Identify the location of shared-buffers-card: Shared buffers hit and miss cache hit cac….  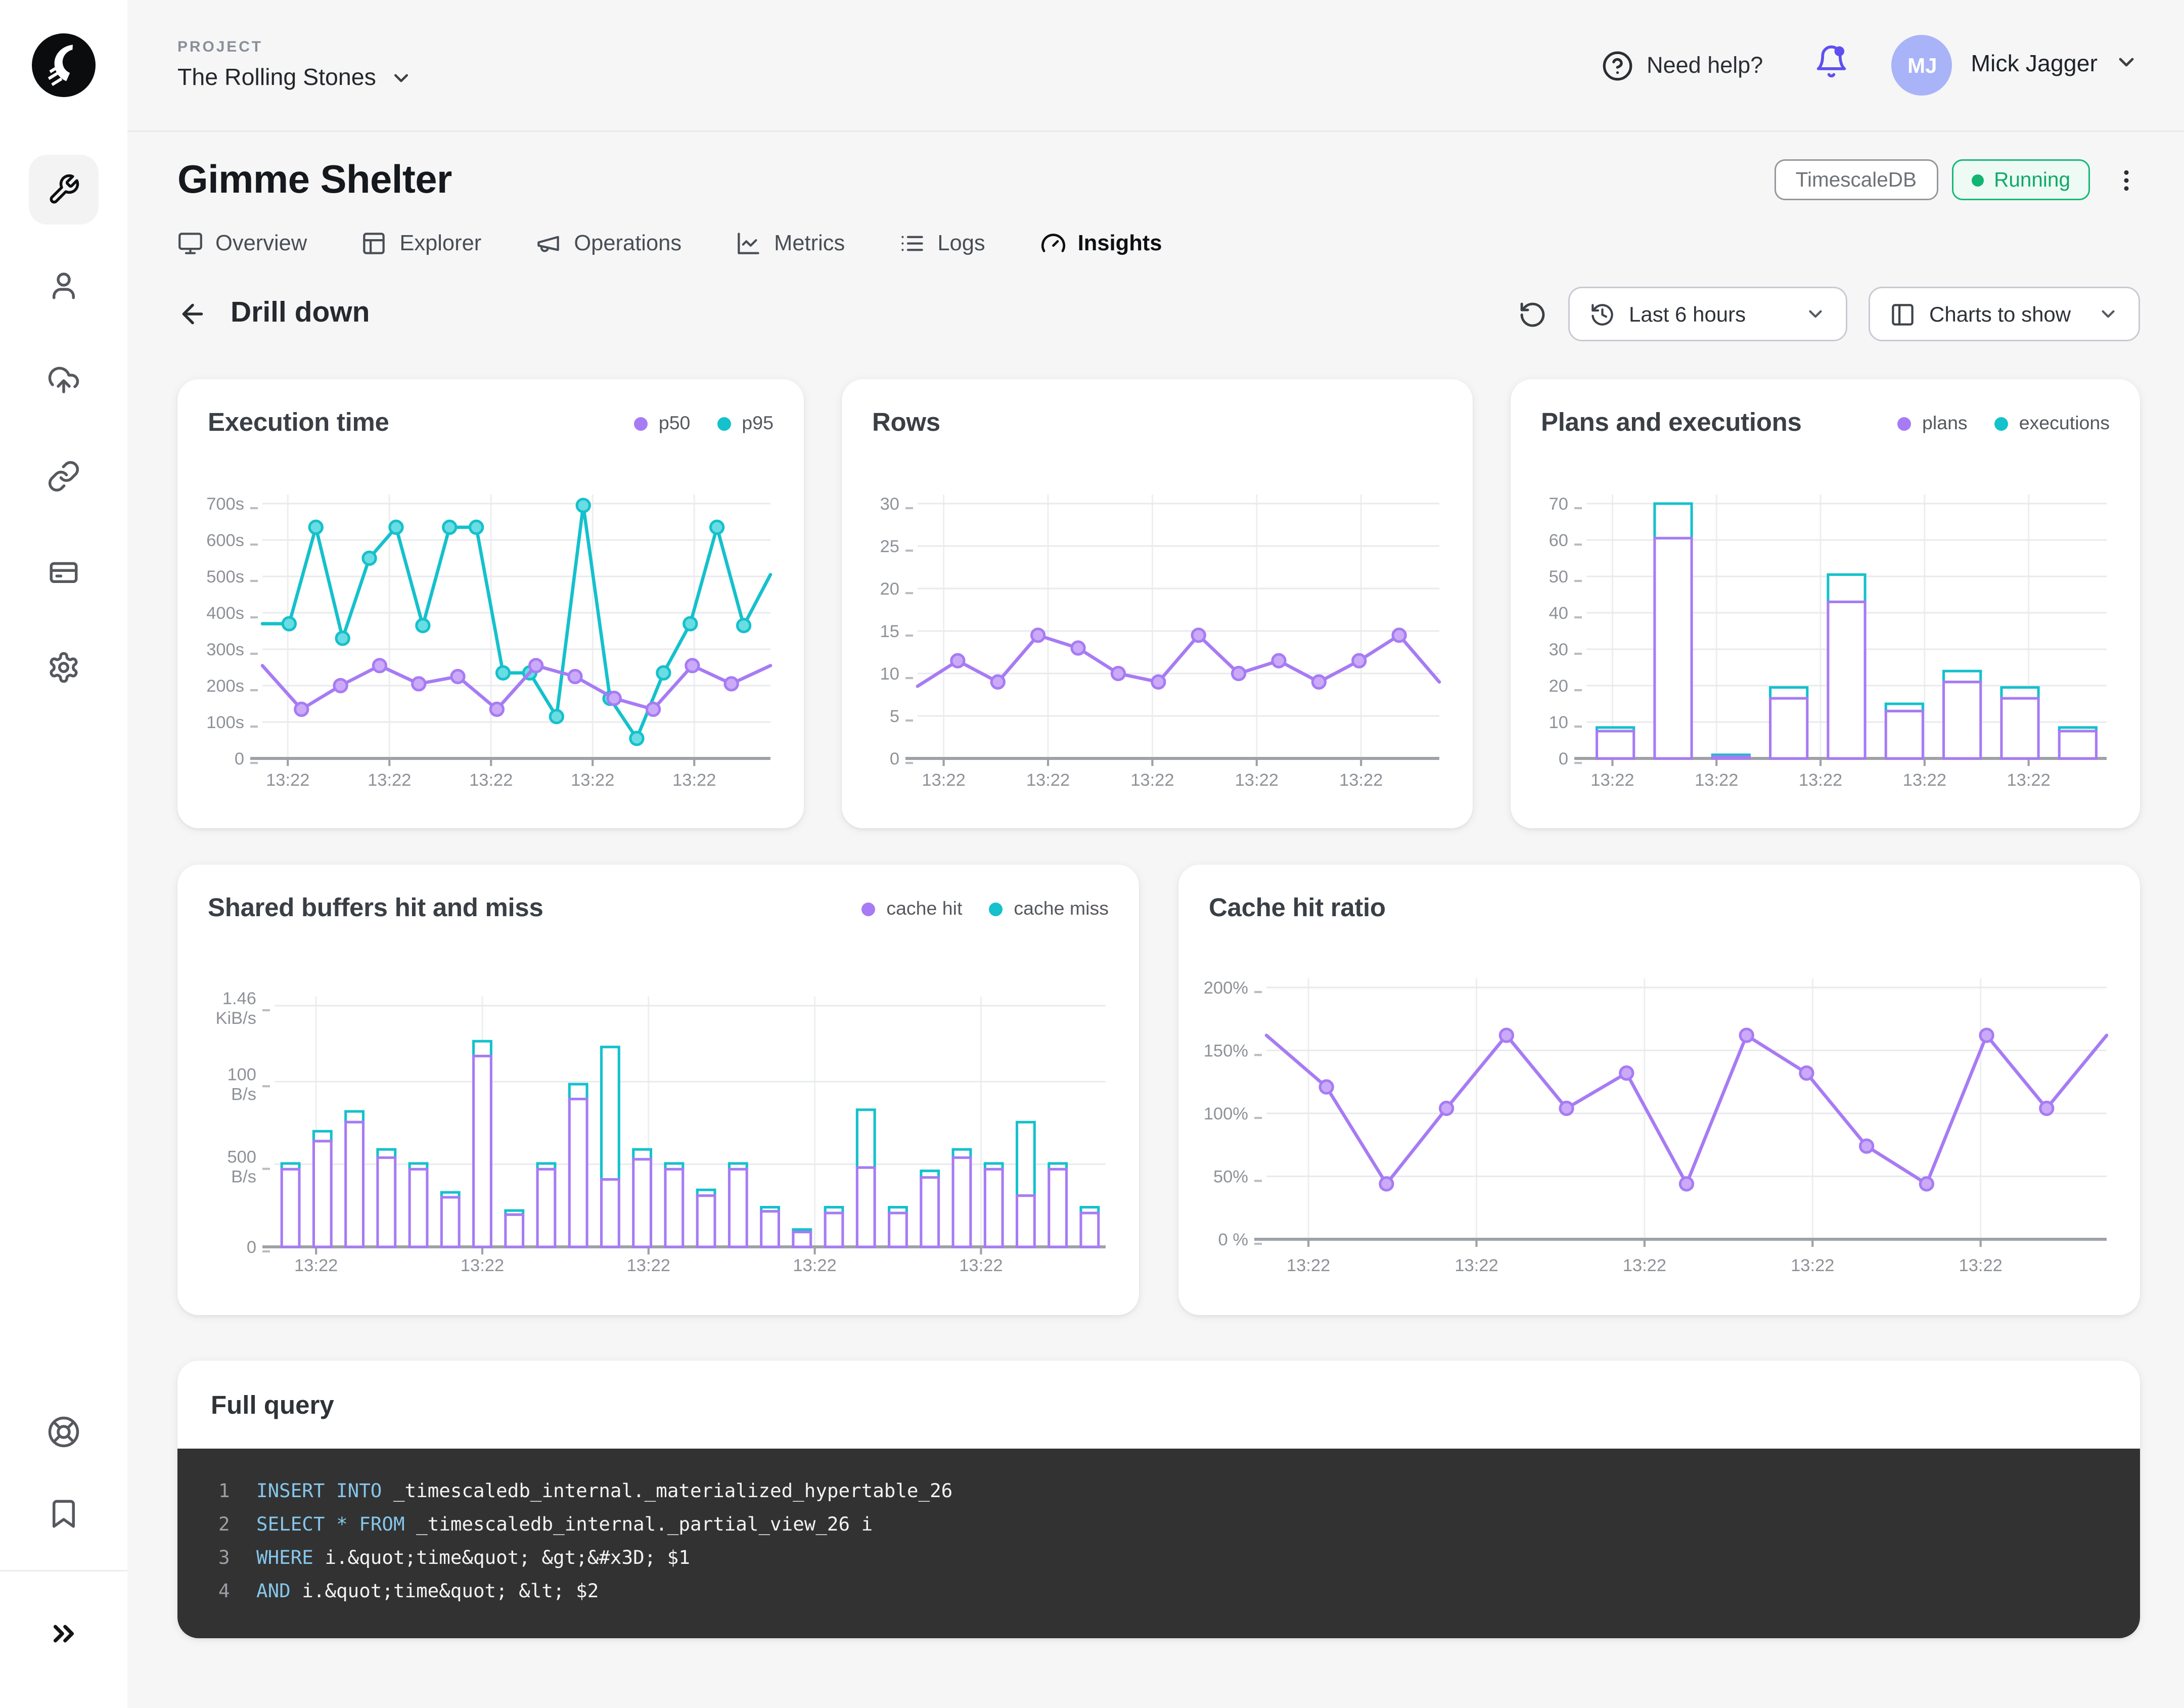
(658, 1090).